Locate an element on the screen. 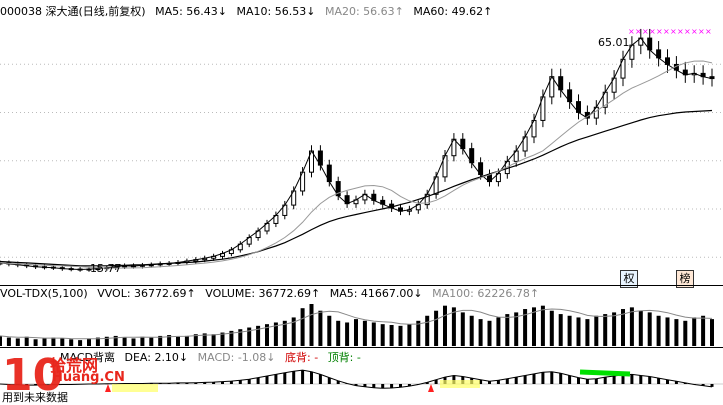  vvol-value: VVOL: 36772.69↑ is located at coordinates (146, 293).